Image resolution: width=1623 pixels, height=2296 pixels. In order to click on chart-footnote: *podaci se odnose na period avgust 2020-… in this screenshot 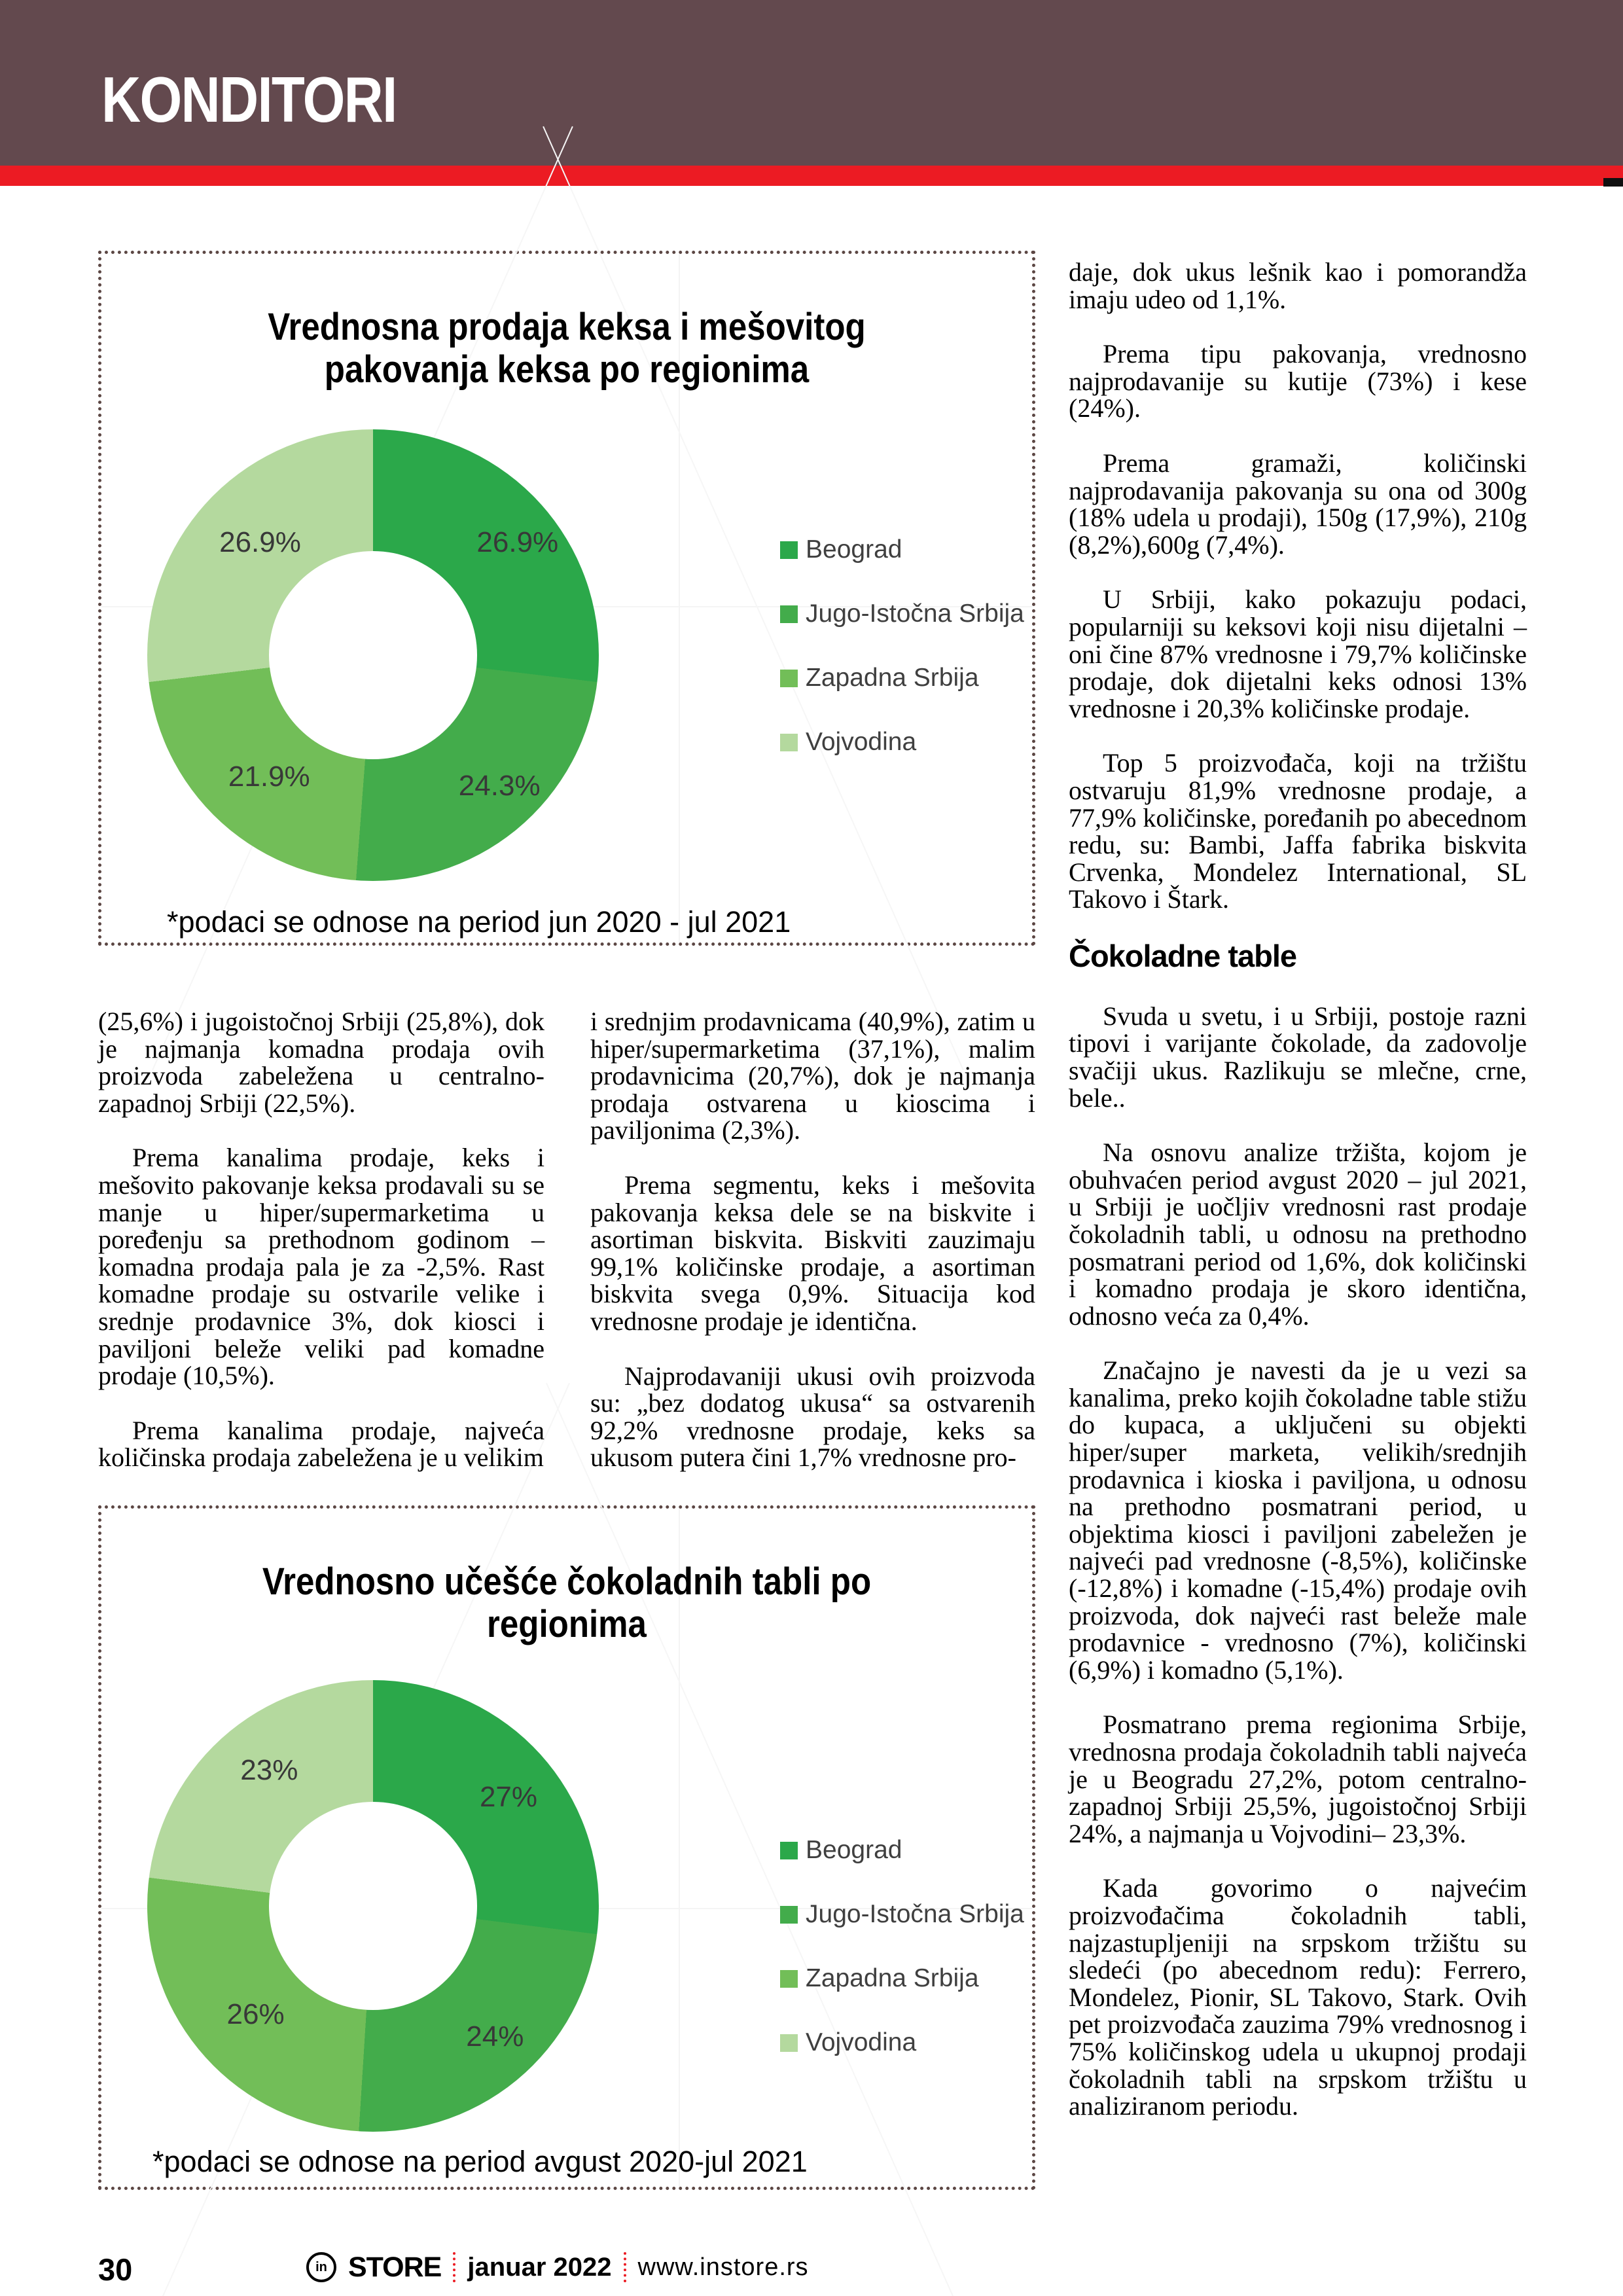, I will do `click(480, 2161)`.